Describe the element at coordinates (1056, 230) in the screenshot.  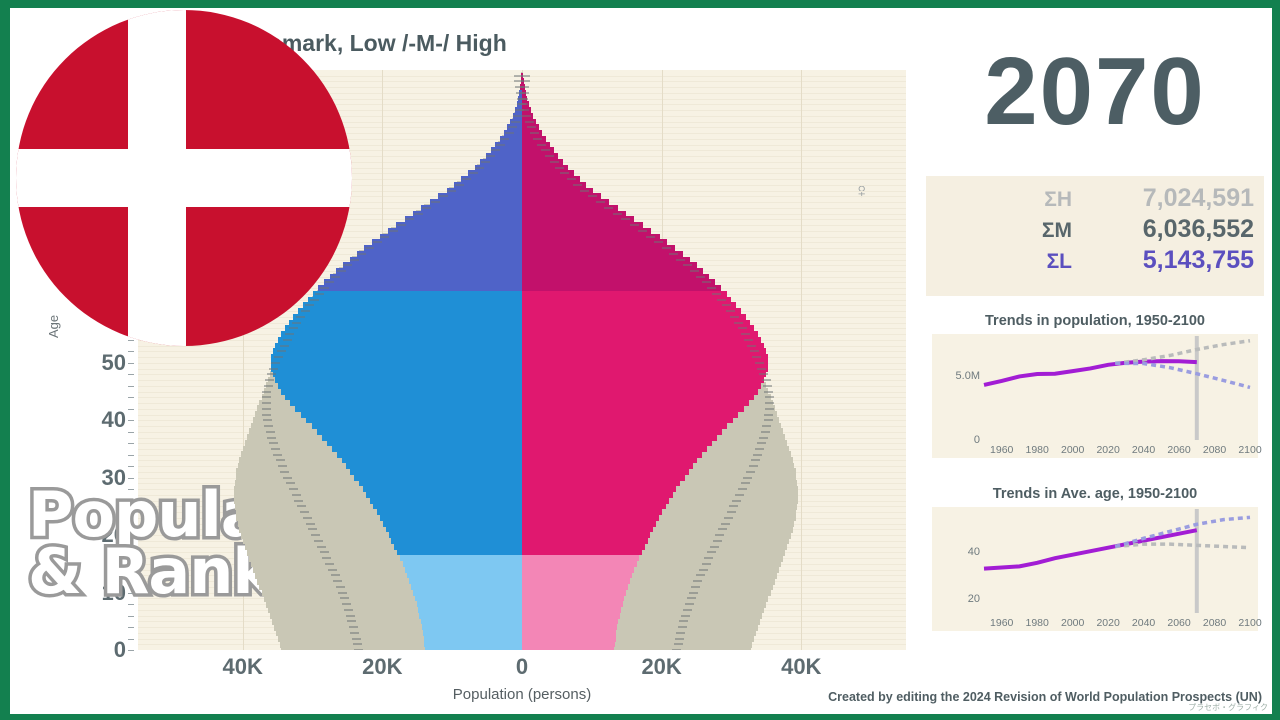
I see `total-medium-label: ΣM` at that location.